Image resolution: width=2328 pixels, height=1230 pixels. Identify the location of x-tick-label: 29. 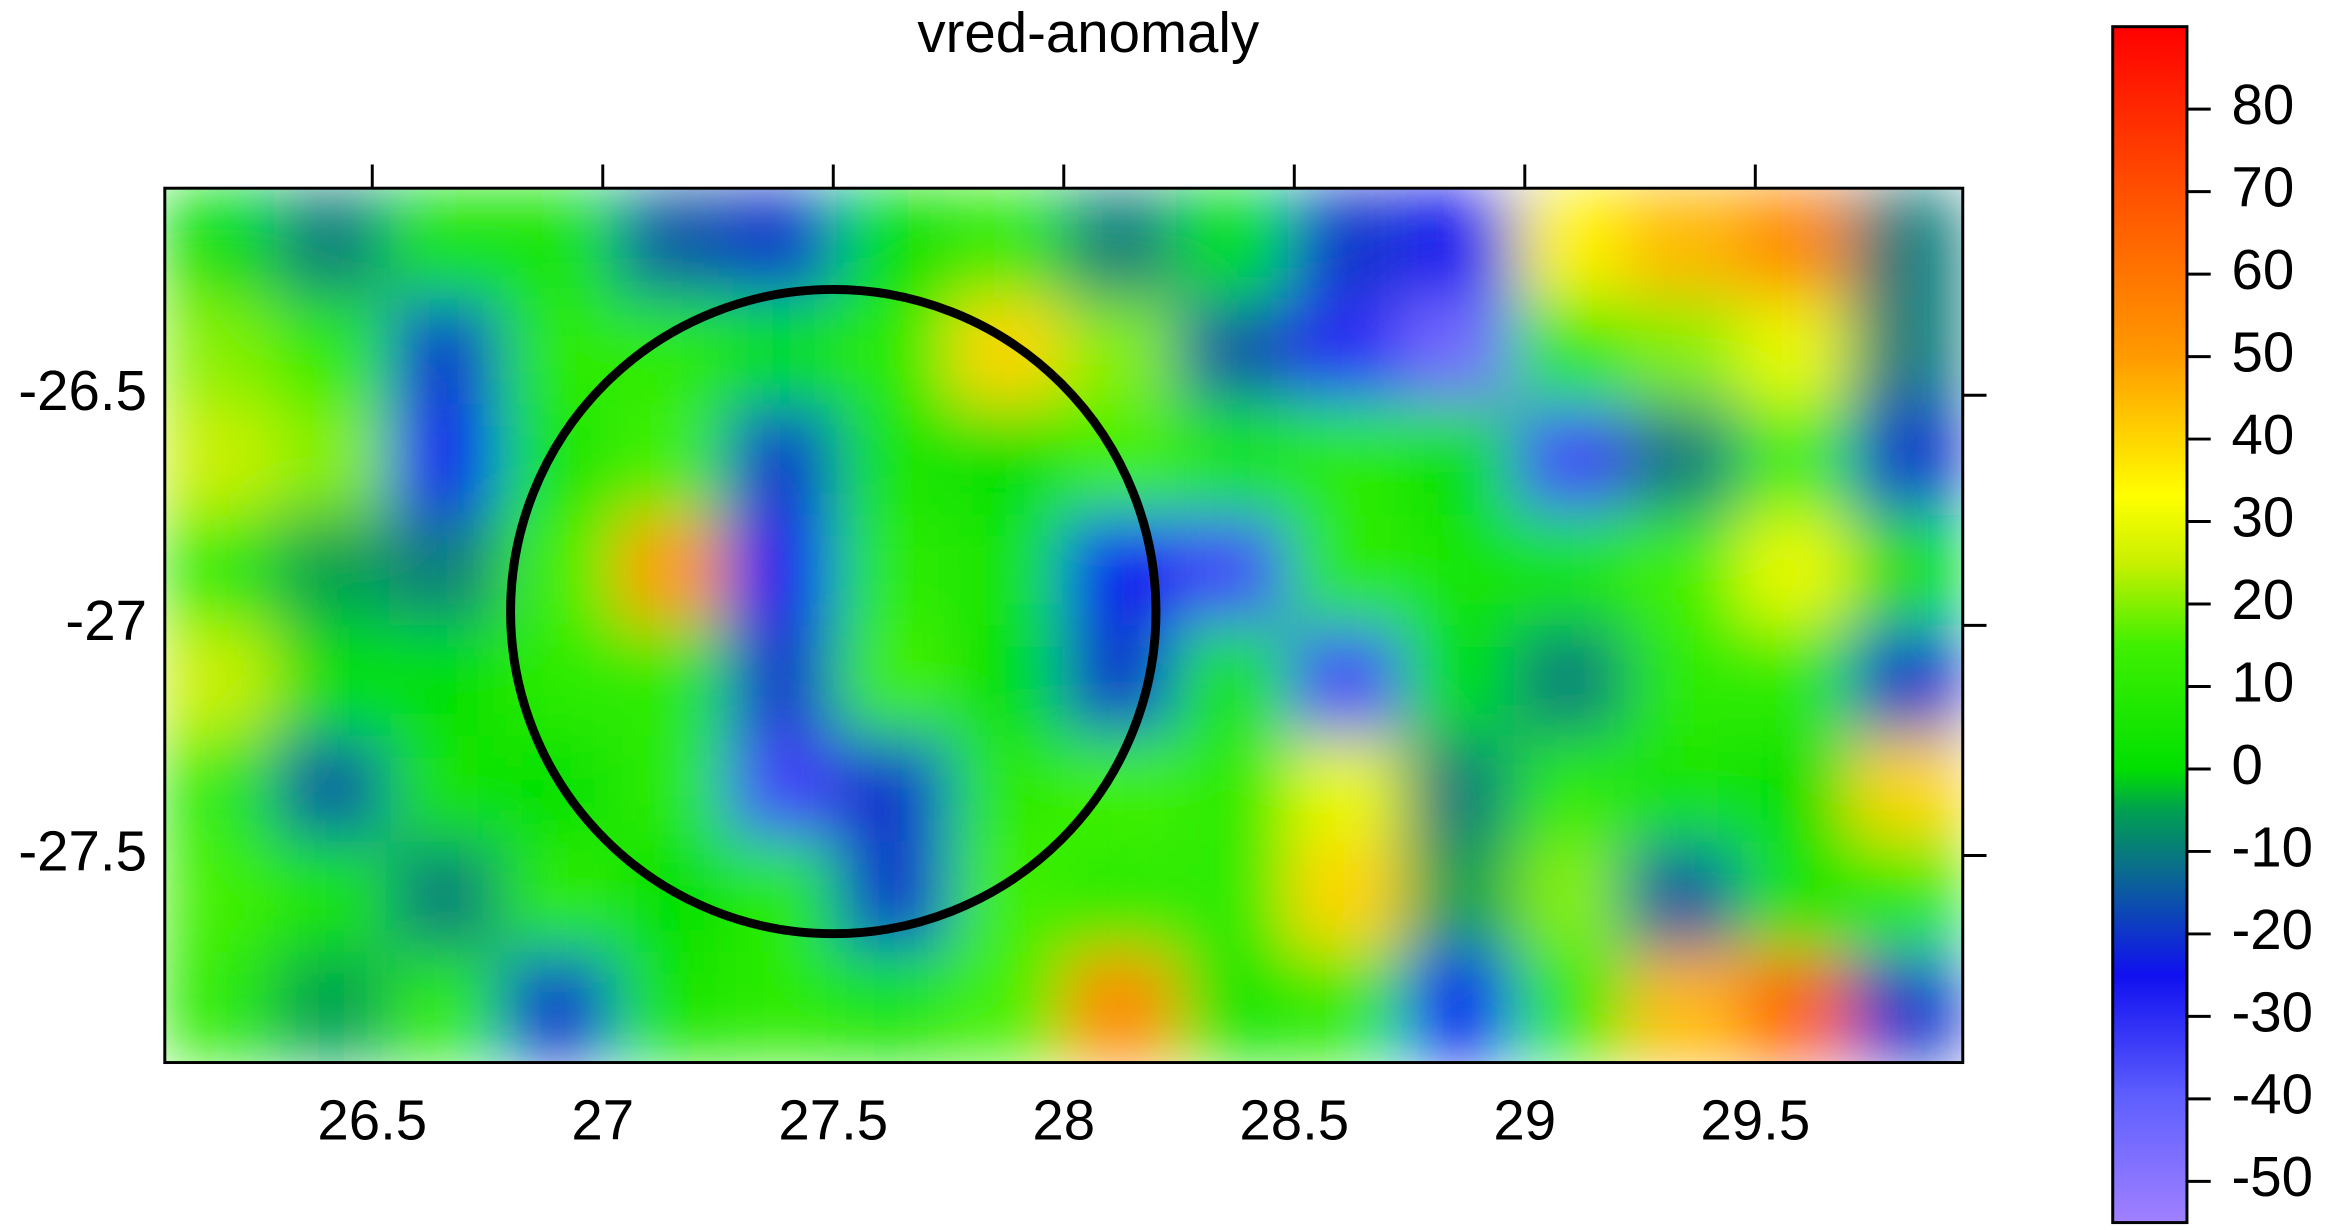
(1524, 1120).